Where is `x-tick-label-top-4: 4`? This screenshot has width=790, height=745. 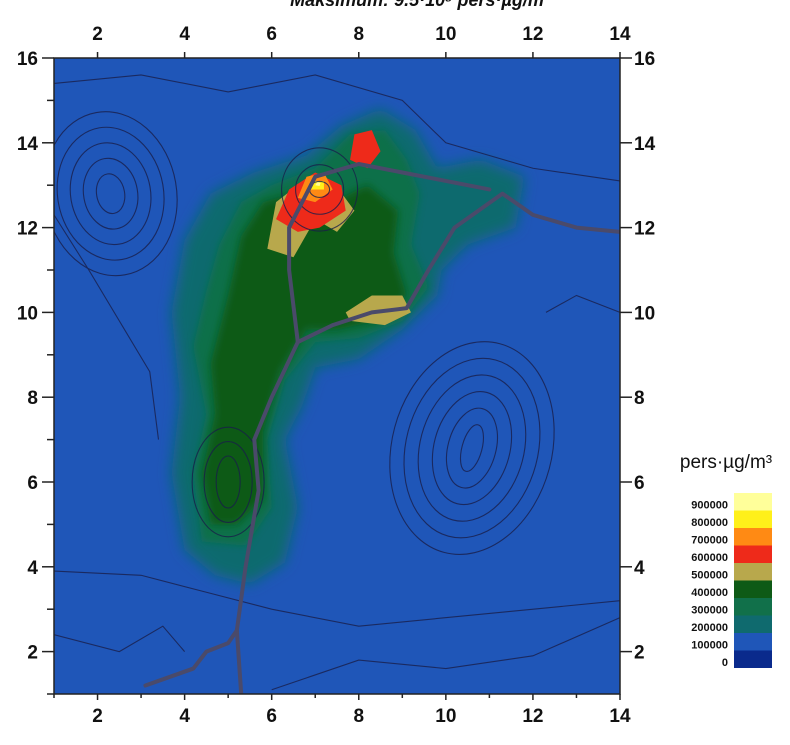 x-tick-label-top-4: 4 is located at coordinates (184, 34).